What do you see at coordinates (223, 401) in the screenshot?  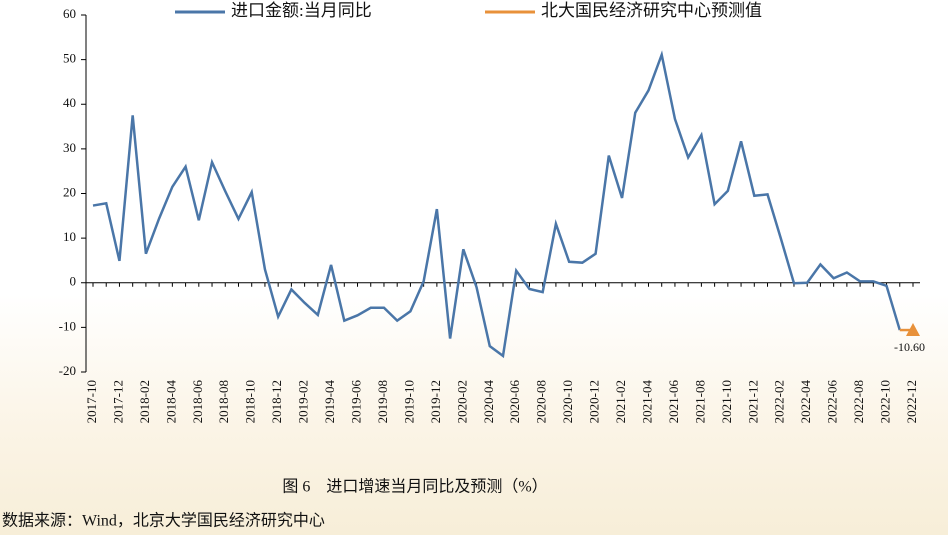 I see `x-tick-label: 2018-08` at bounding box center [223, 401].